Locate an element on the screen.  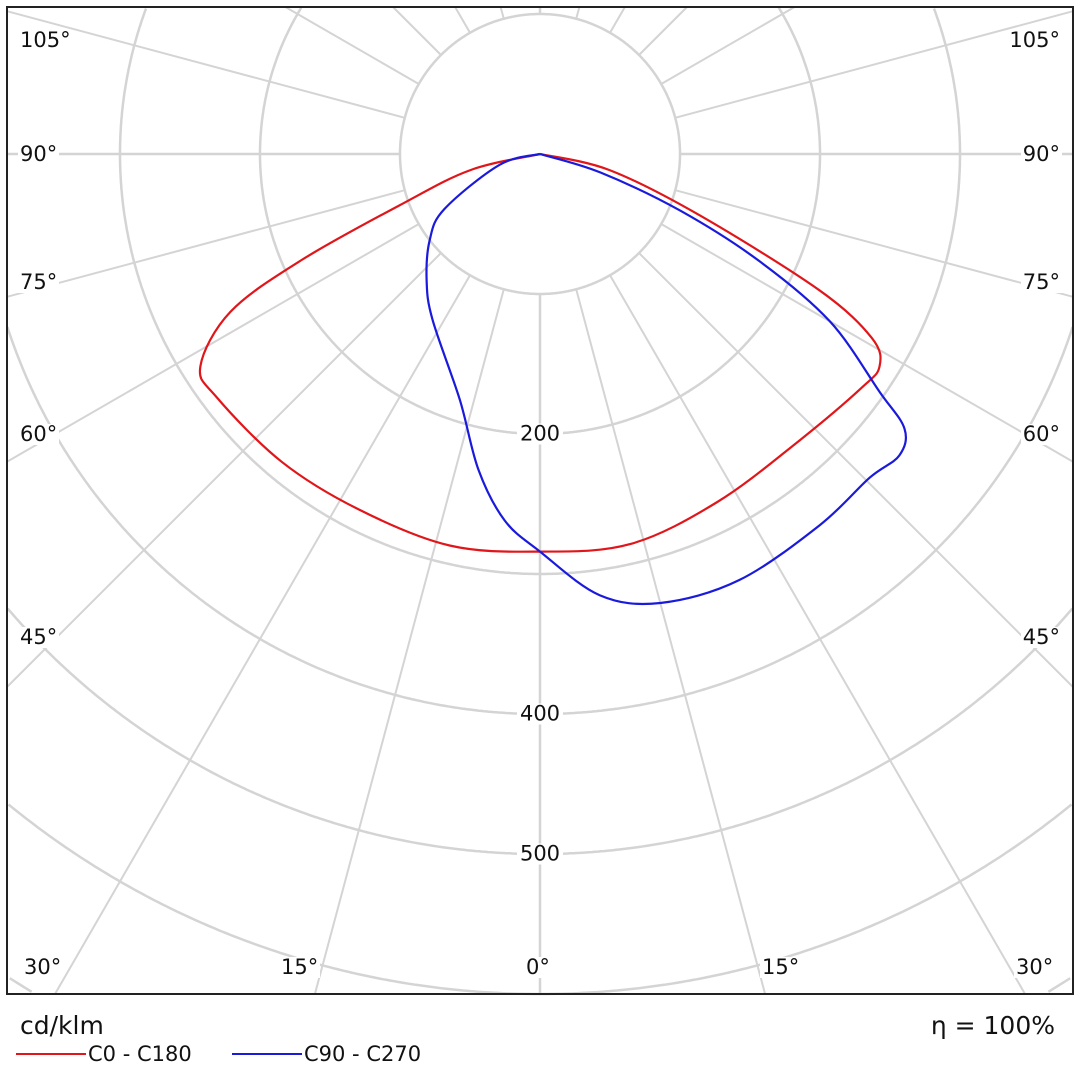
legend-item-c90-c270: C90 - C270 is located at coordinates (326, 1054).